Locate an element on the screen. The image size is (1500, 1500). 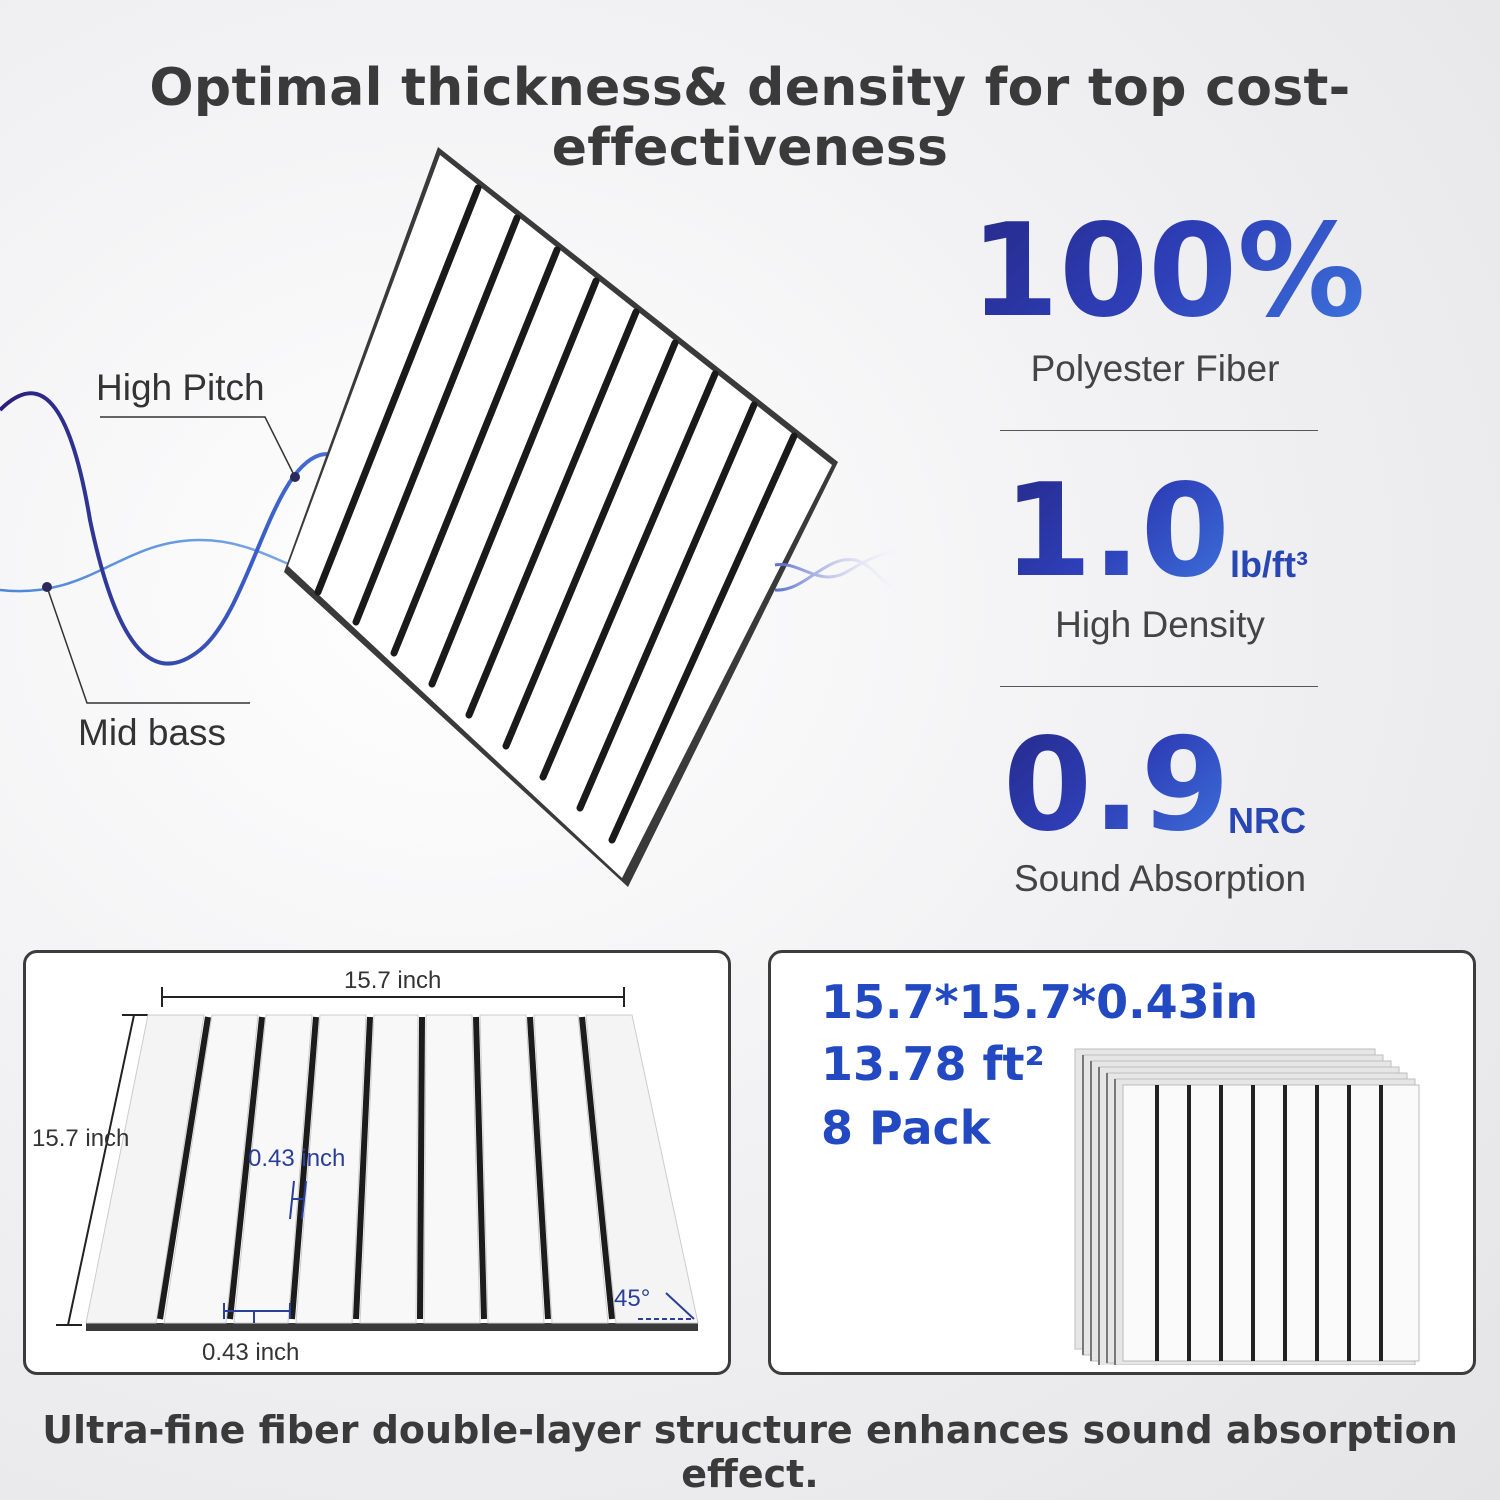
stat-nrc-unit: NRC is located at coordinates (1267, 820).